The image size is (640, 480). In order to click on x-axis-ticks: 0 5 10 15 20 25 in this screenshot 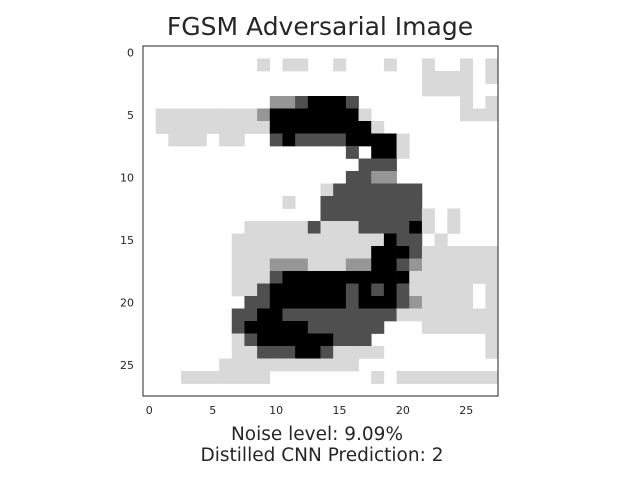, I will do `click(309, 410)`.